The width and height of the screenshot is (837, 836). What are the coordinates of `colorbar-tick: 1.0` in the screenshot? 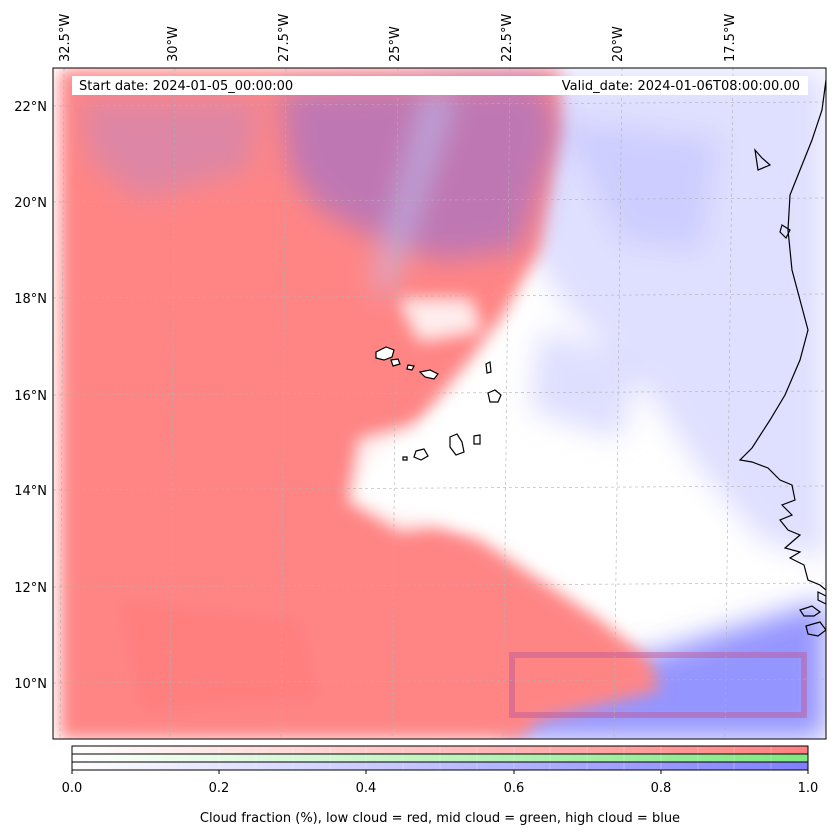 It's located at (808, 788).